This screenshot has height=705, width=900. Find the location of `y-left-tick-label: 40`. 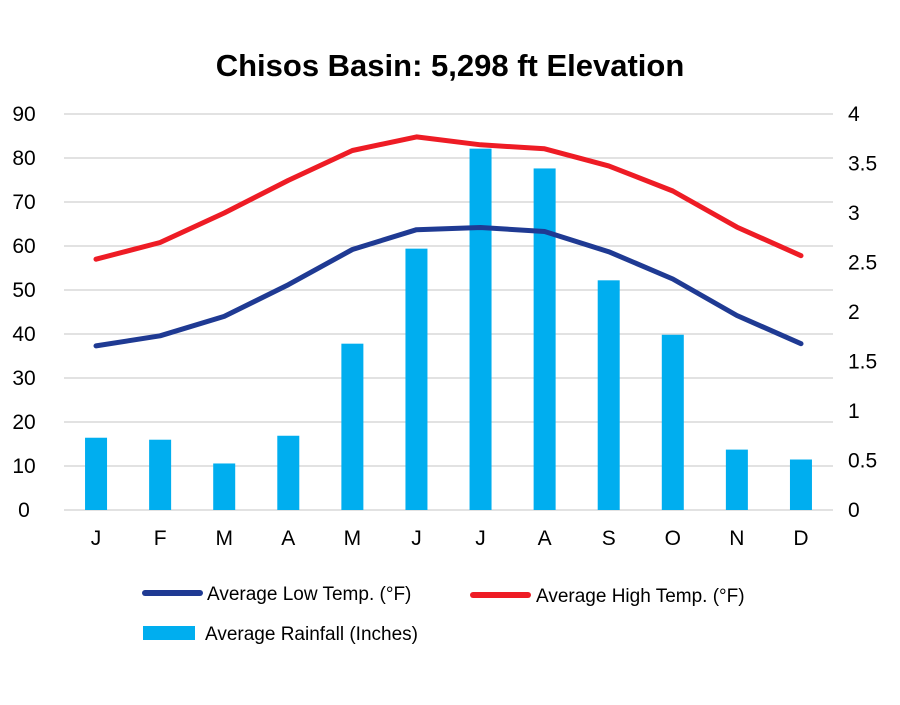

y-left-tick-label: 40 is located at coordinates (23, 334).